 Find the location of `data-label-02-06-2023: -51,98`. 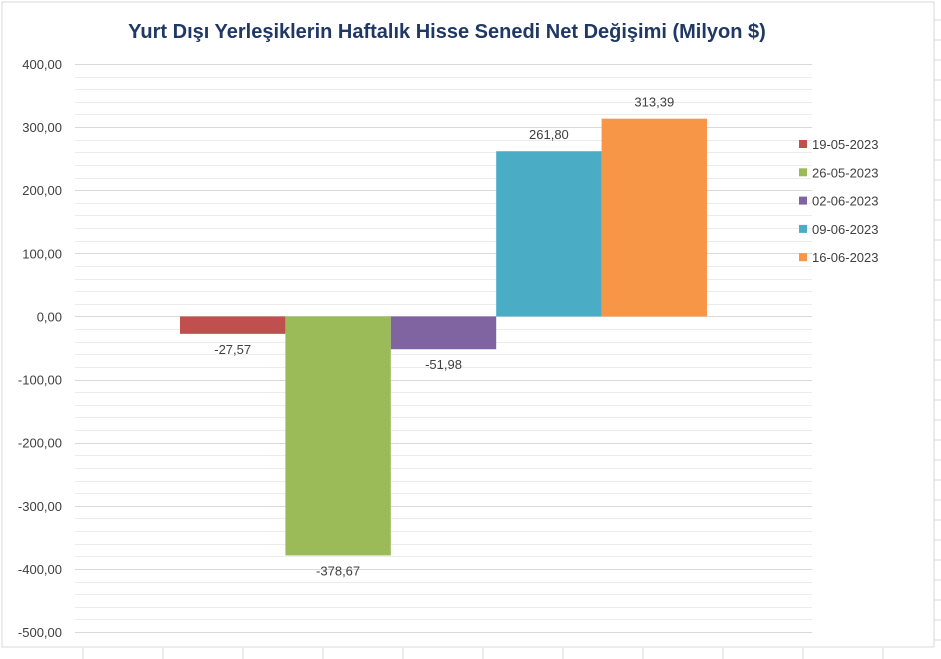

data-label-02-06-2023: -51,98 is located at coordinates (443, 364).